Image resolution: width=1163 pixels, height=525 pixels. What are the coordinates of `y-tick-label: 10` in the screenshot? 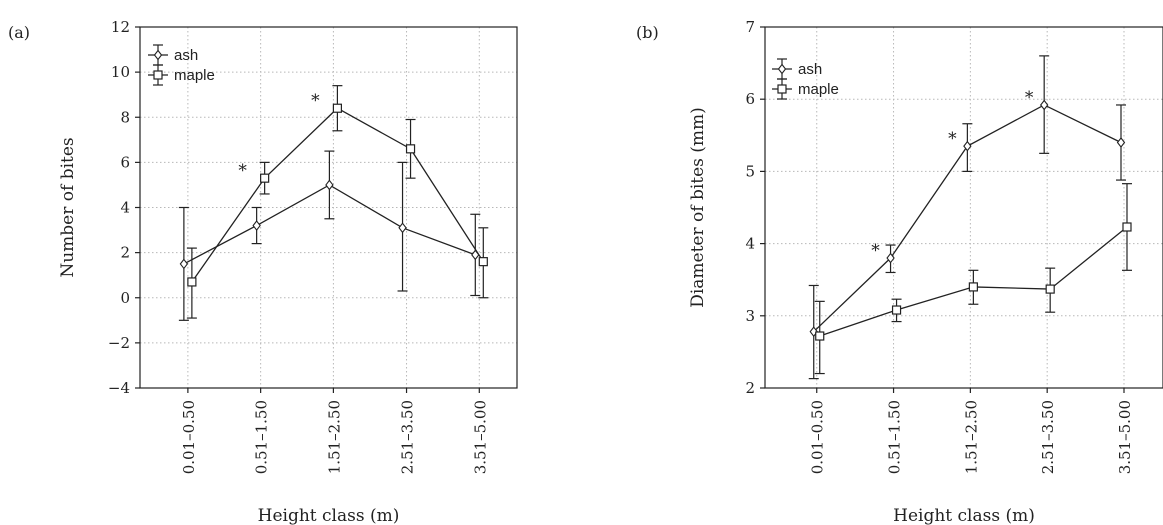 It's located at (120, 72).